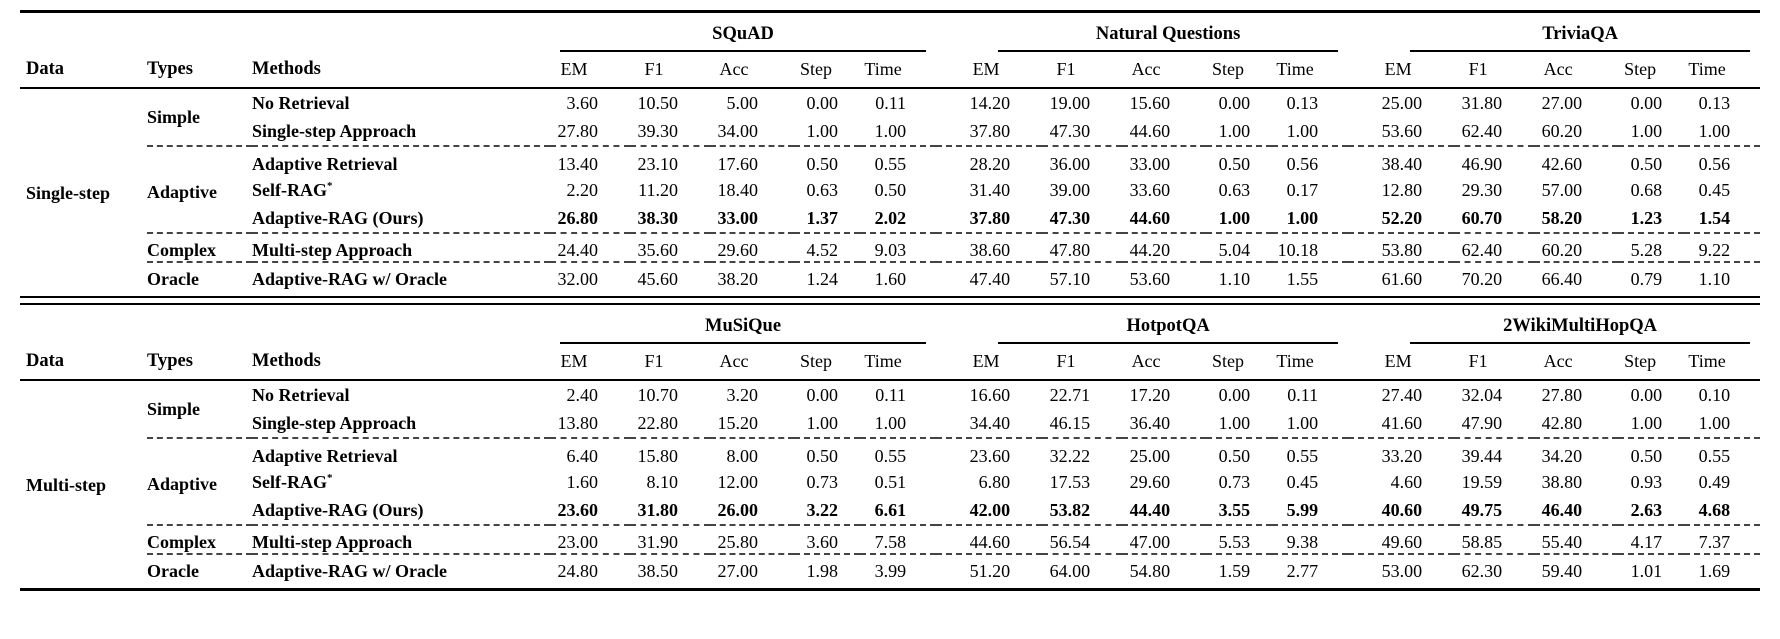 Image resolution: width=1780 pixels, height=639 pixels. What do you see at coordinates (1494, 362) in the screenshot?
I see `column-header-f1: F1` at bounding box center [1494, 362].